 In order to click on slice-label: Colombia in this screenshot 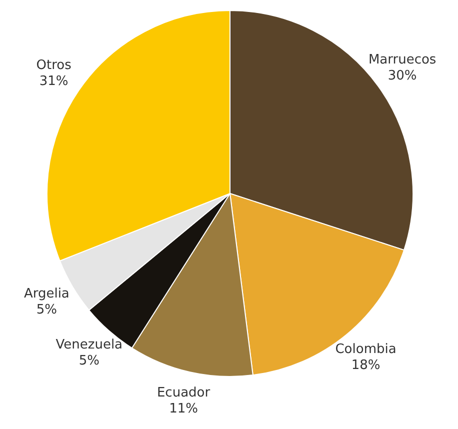, I will do `click(365, 349)`.